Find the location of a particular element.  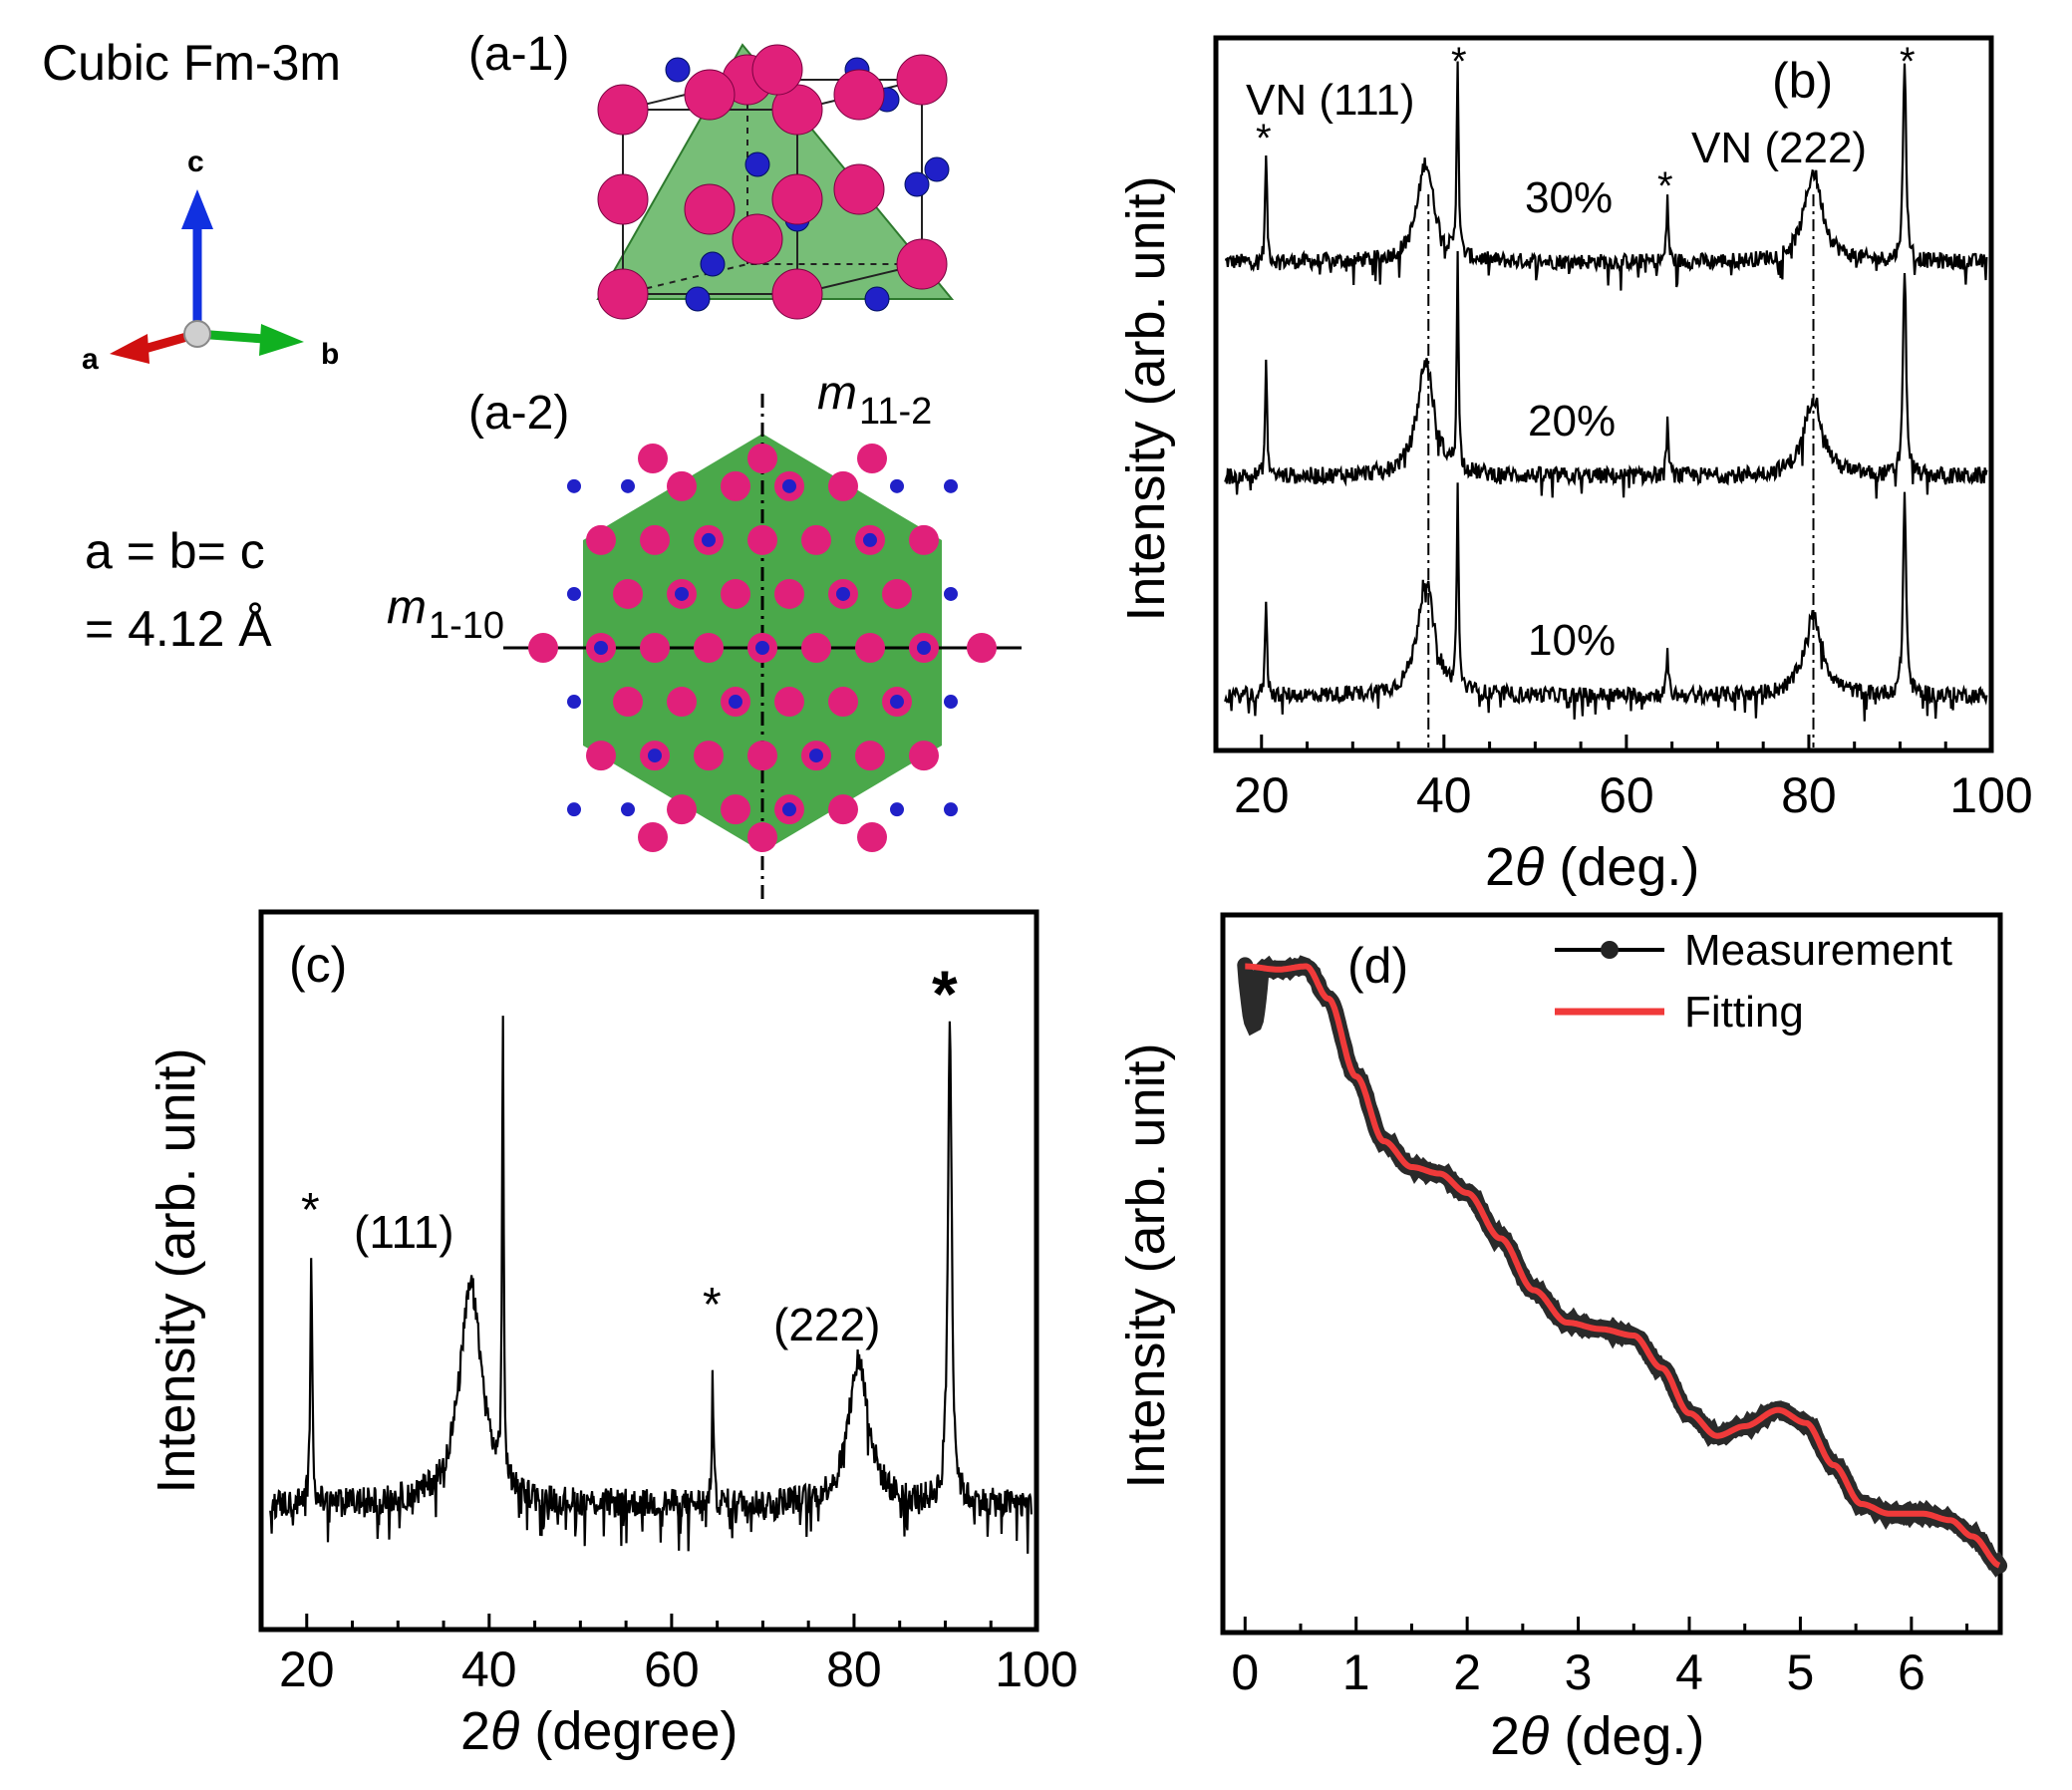

lattice-equation-line1: a = b= c is located at coordinates (175, 551).